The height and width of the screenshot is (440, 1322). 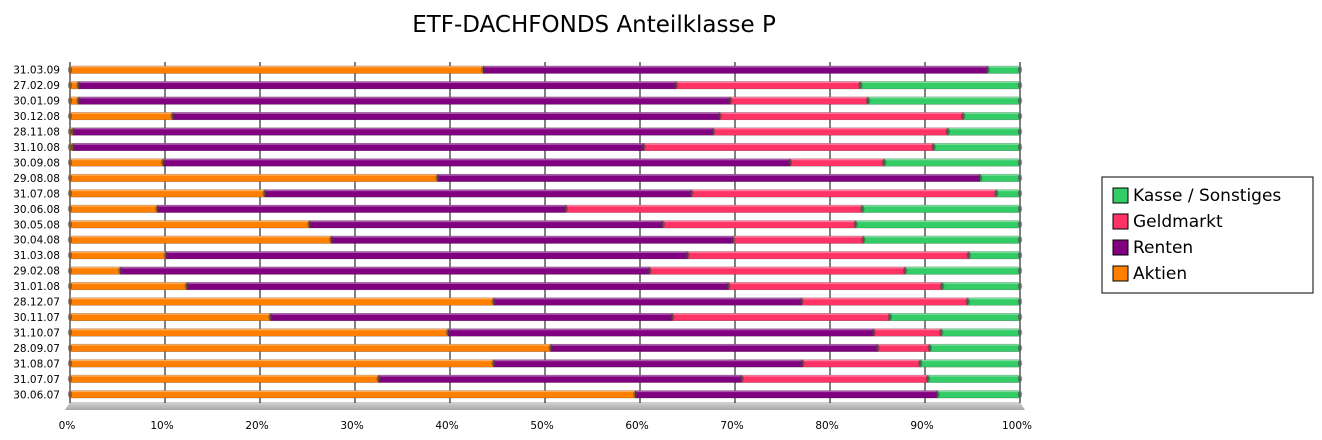 I want to click on x-tick-label: 0%, so click(x=67, y=426).